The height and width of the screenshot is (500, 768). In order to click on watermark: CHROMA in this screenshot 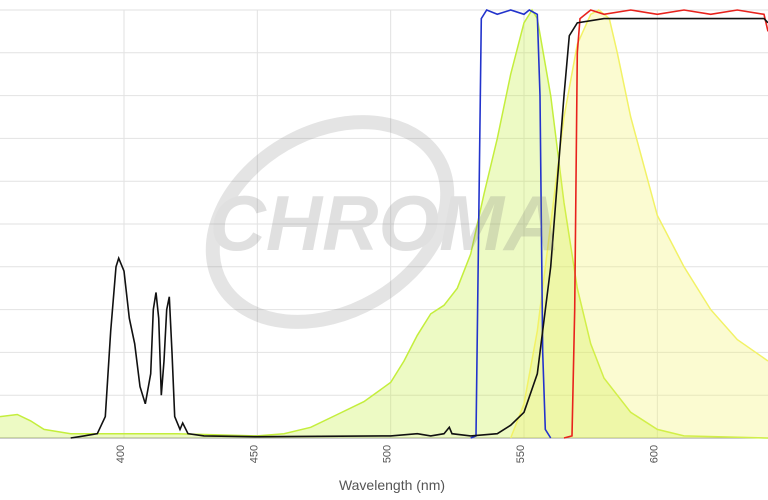, I will do `click(385, 223)`.